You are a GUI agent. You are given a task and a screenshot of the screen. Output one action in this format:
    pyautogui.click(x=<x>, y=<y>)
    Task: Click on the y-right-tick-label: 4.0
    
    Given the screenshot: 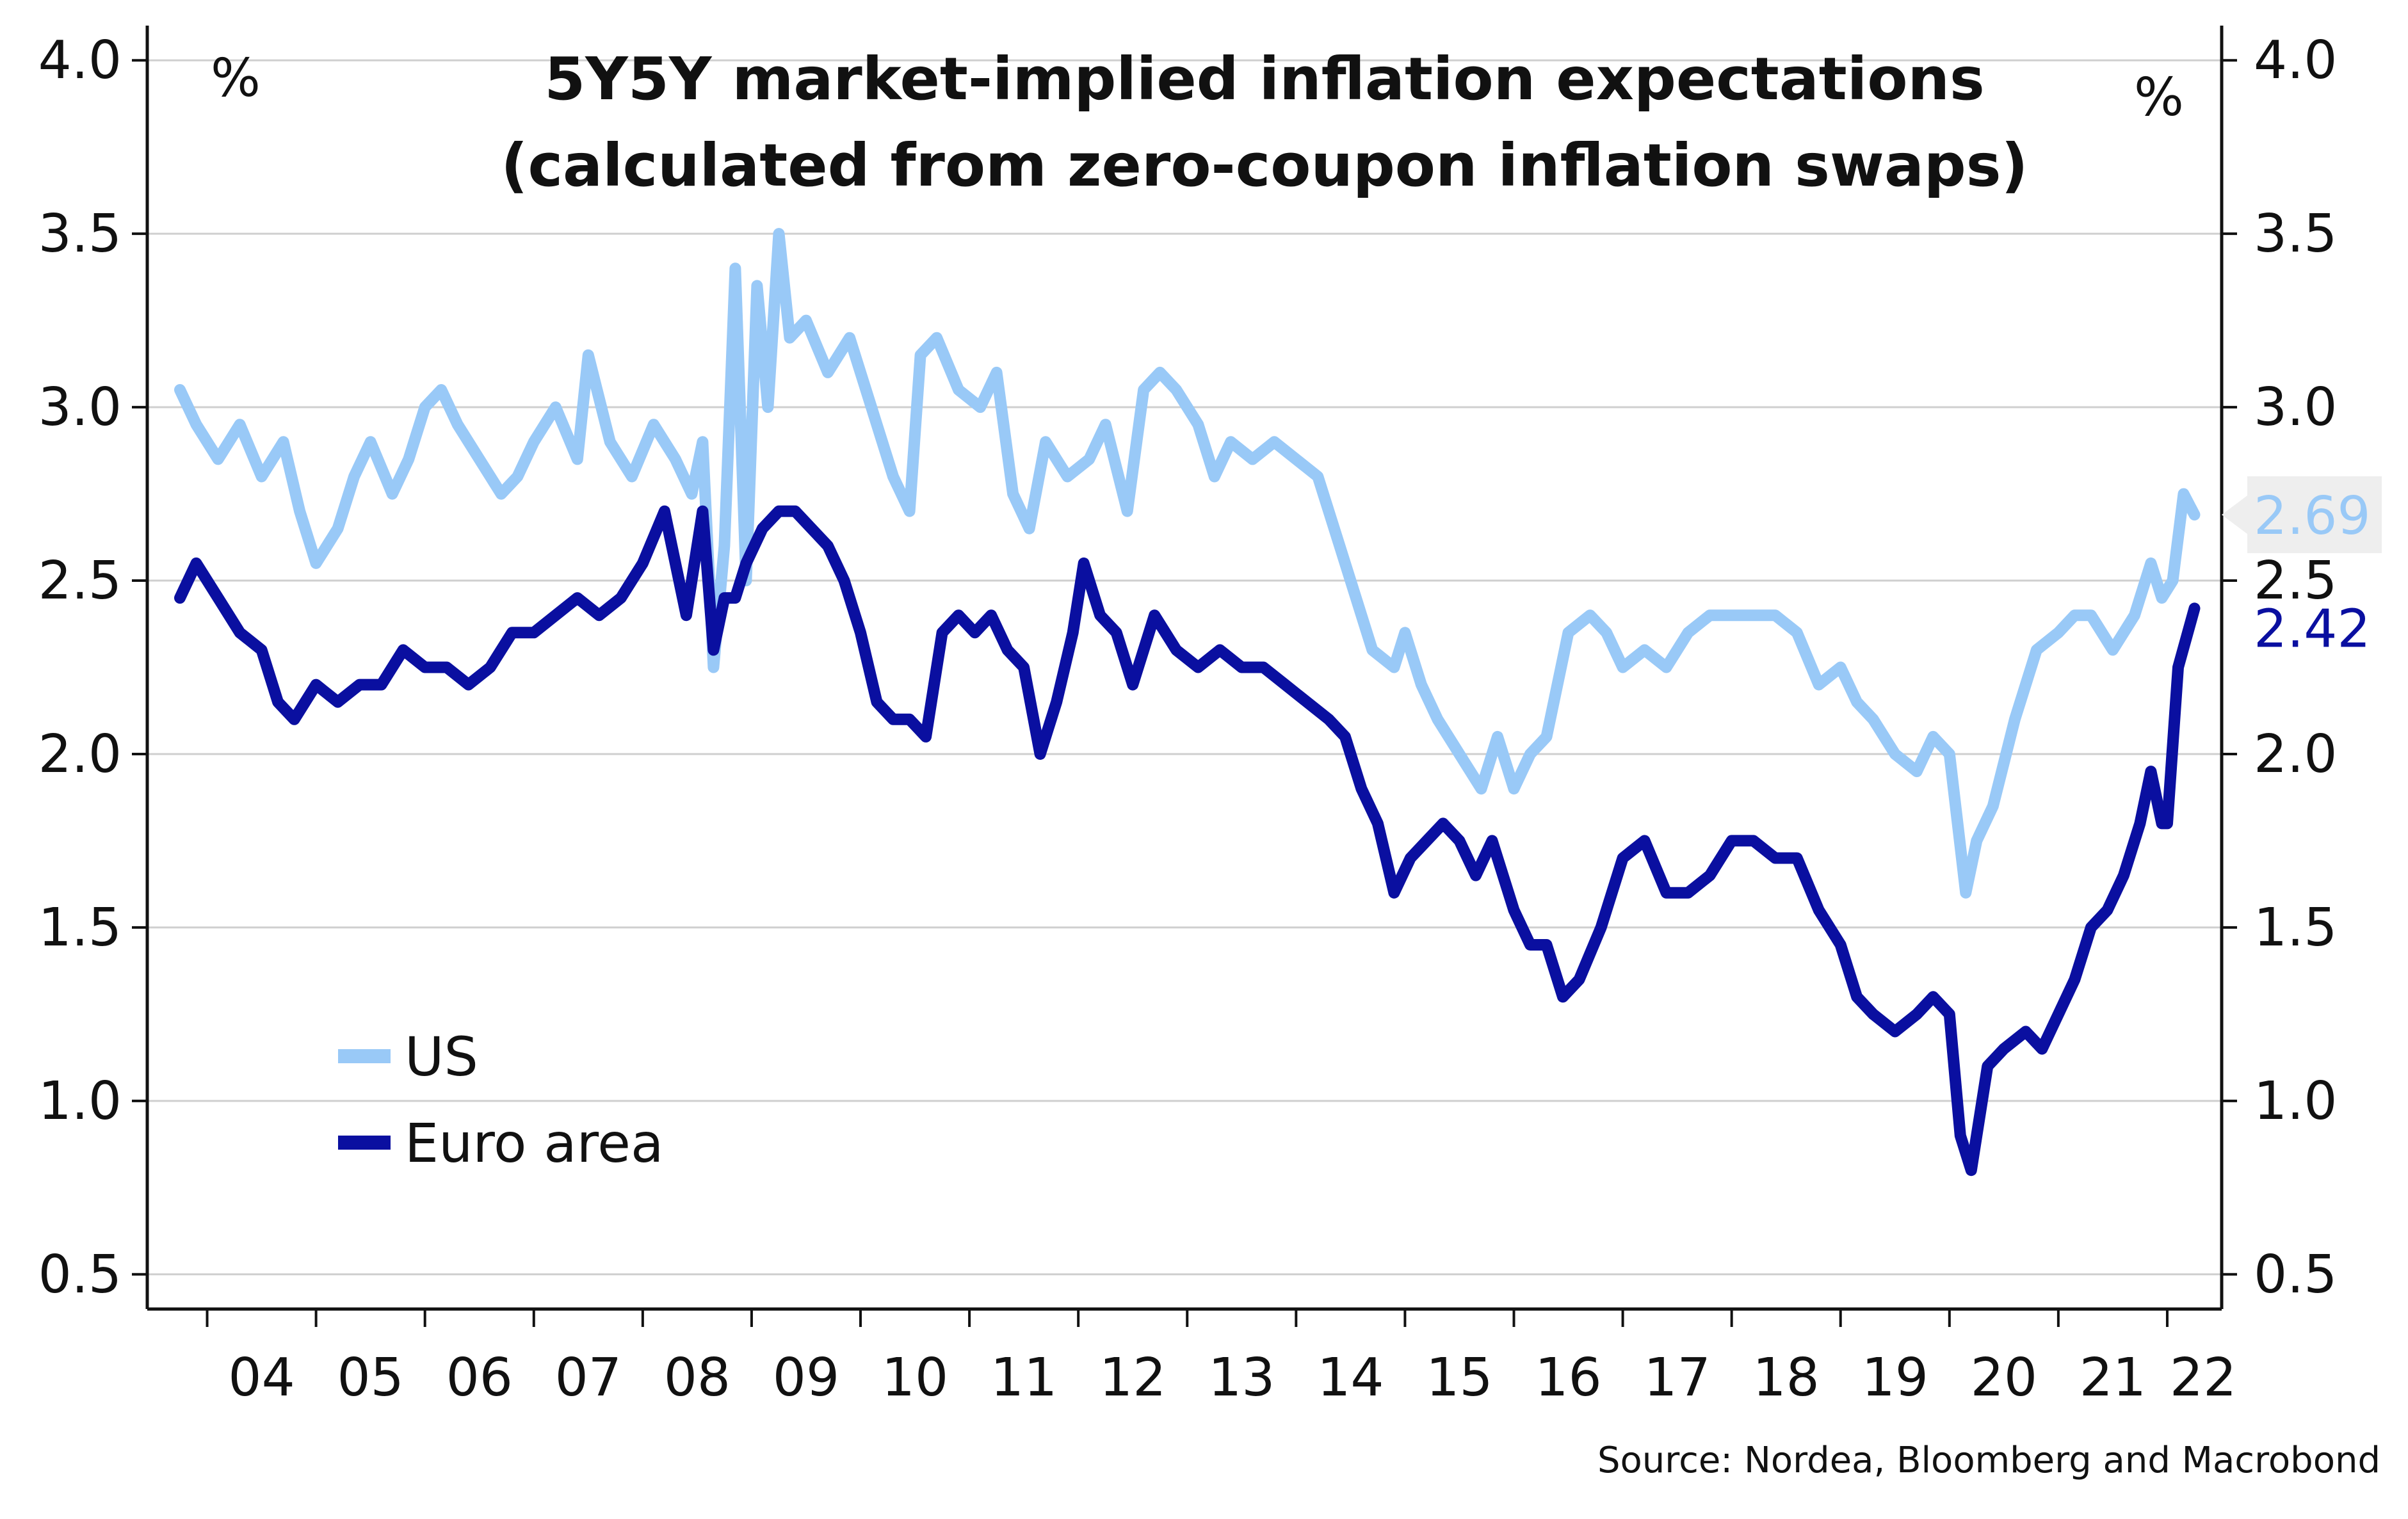 What is the action you would take?
    pyautogui.click(x=2295, y=60)
    